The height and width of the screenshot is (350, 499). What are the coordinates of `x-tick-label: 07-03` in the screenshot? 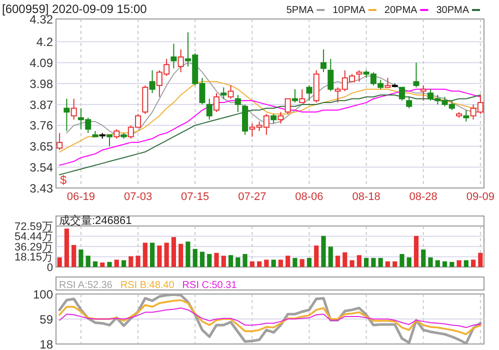 It's located at (138, 197).